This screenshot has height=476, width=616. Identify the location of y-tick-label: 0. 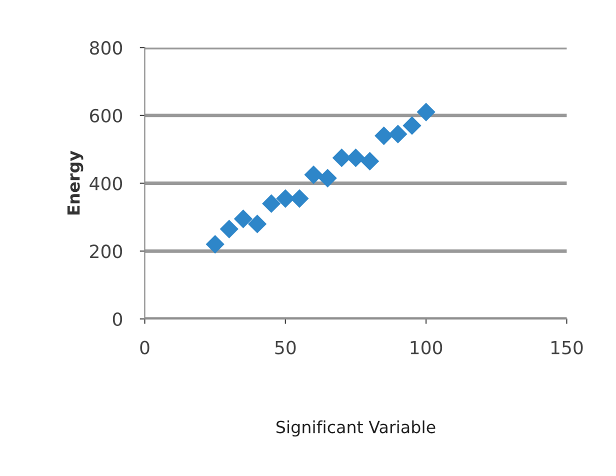
(117, 319).